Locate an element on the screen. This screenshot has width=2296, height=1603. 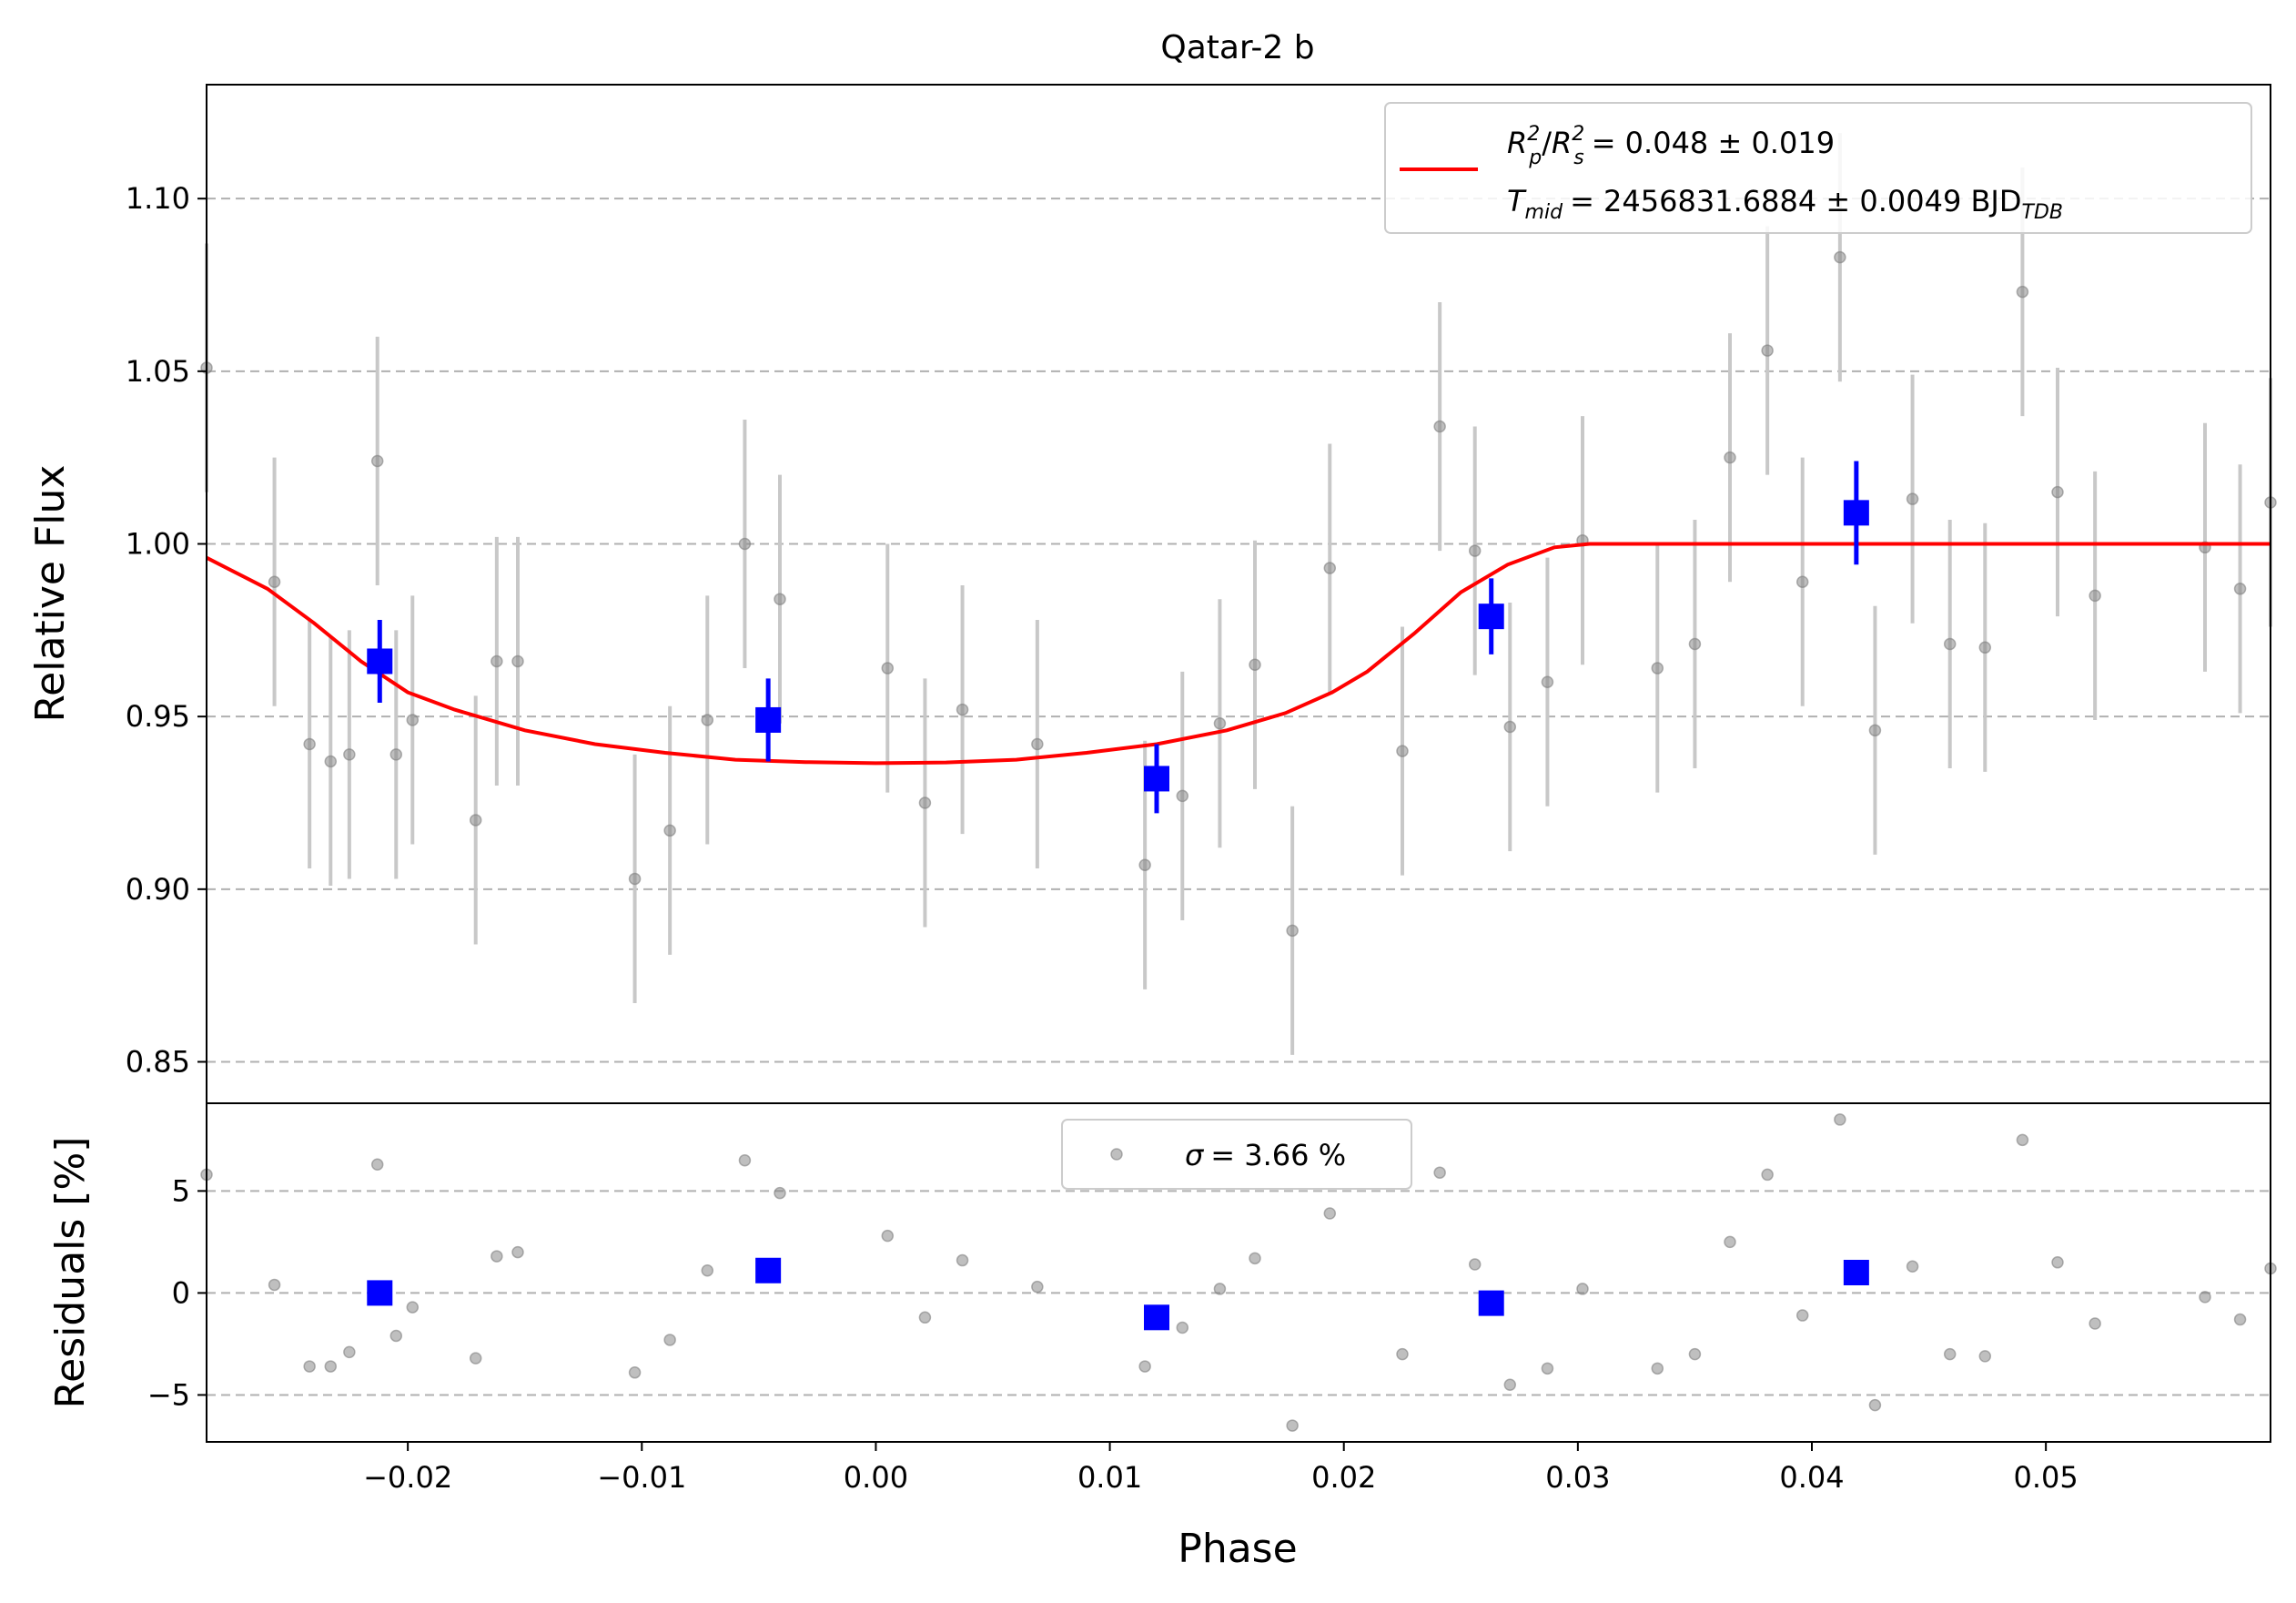
bottom-y-axis-label: Residuals [%] is located at coordinates (71, 1273).